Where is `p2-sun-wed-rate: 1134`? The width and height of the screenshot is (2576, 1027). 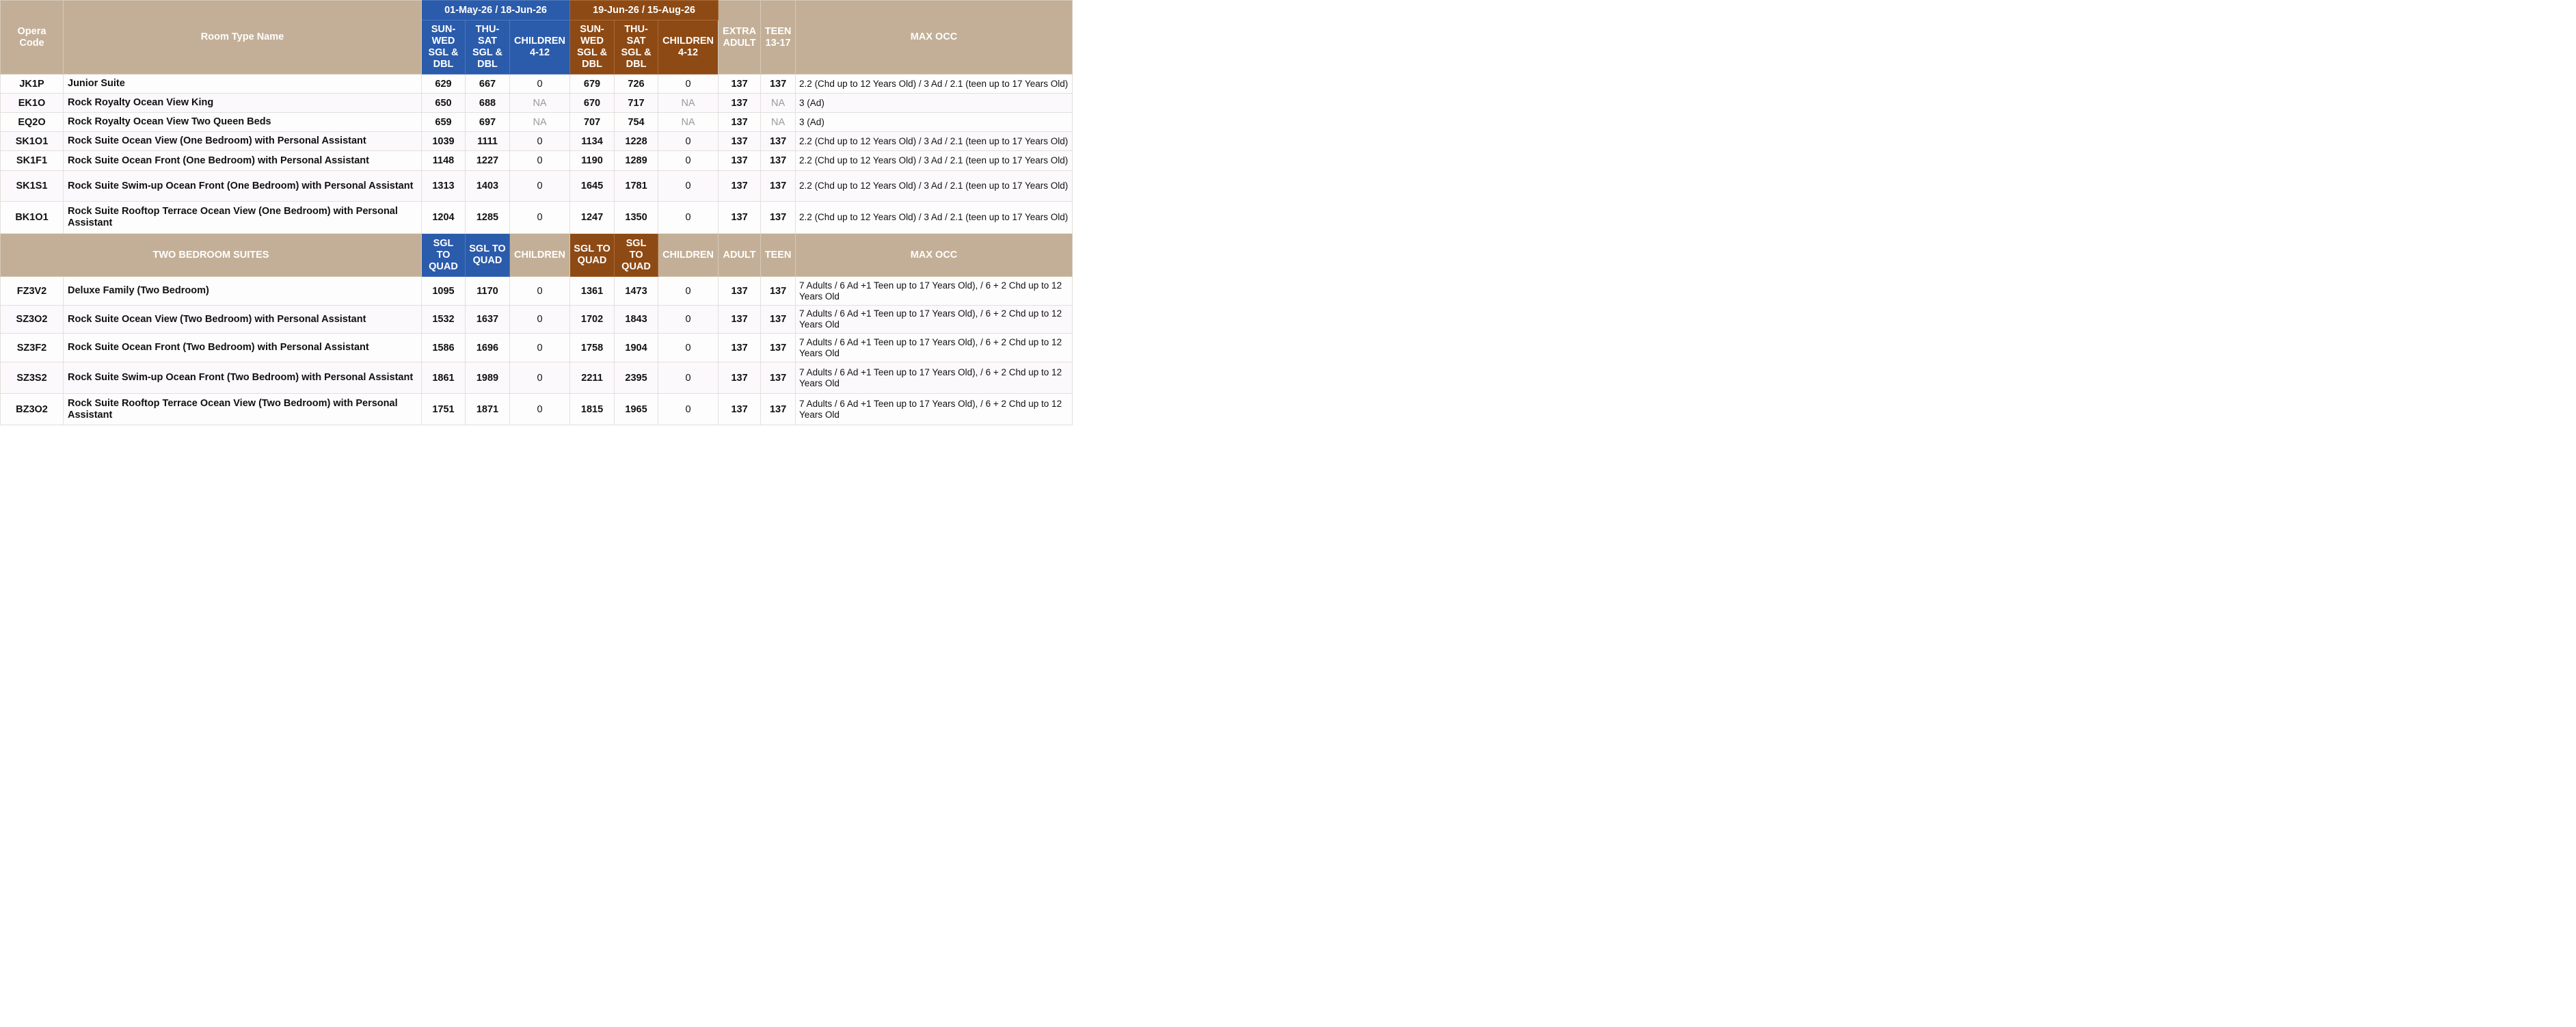 p2-sun-wed-rate: 1134 is located at coordinates (592, 141).